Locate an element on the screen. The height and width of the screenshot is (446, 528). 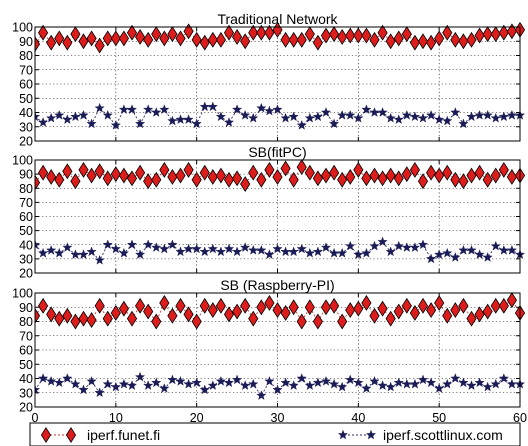
y-tick-label: 70 is located at coordinates (26, 336).